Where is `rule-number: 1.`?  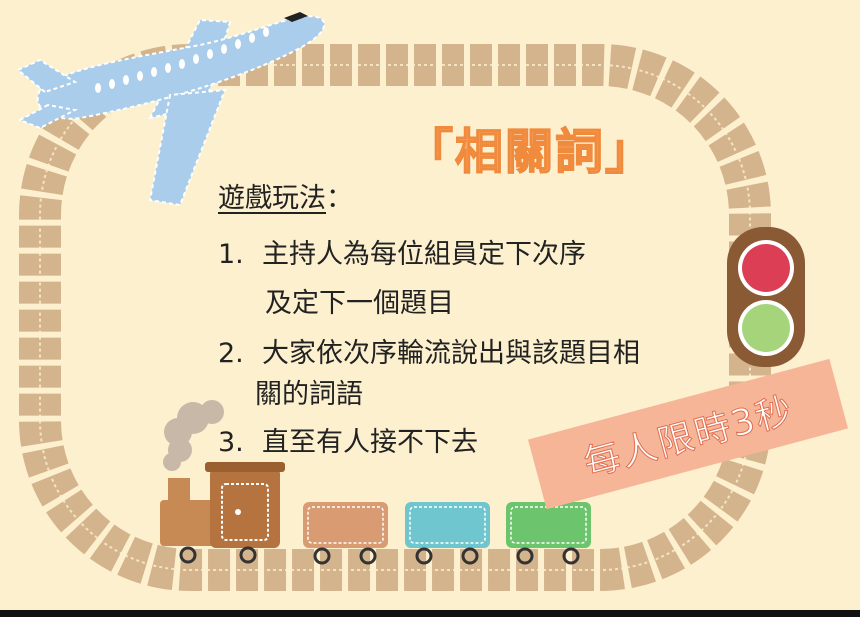 rule-number: 1. is located at coordinates (231, 254).